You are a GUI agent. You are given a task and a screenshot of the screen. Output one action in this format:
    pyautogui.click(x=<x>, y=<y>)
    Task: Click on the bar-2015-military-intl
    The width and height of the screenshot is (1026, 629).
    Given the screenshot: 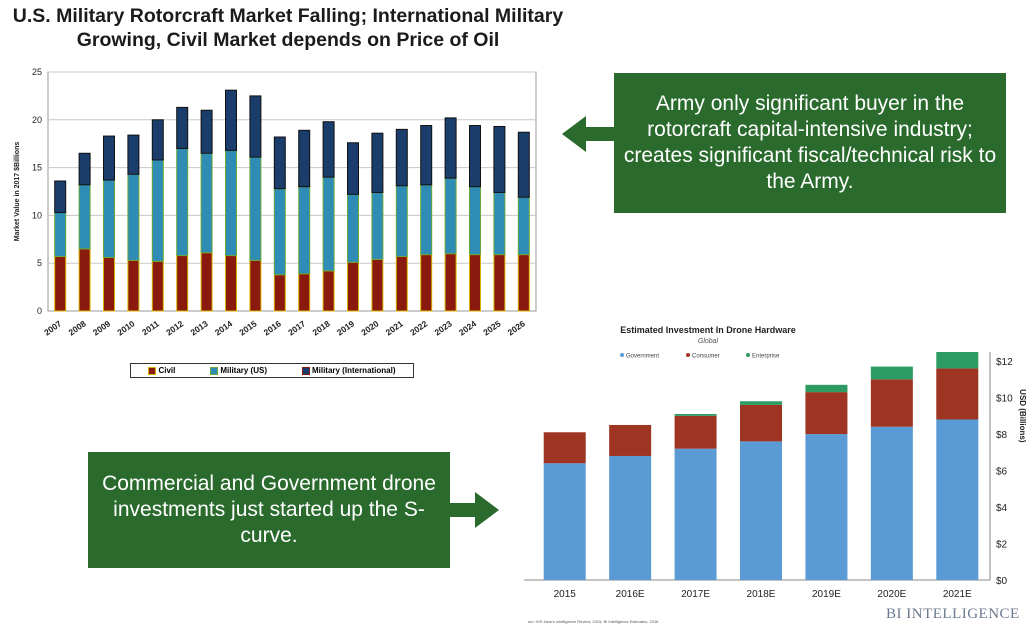 What is the action you would take?
    pyautogui.click(x=255, y=126)
    